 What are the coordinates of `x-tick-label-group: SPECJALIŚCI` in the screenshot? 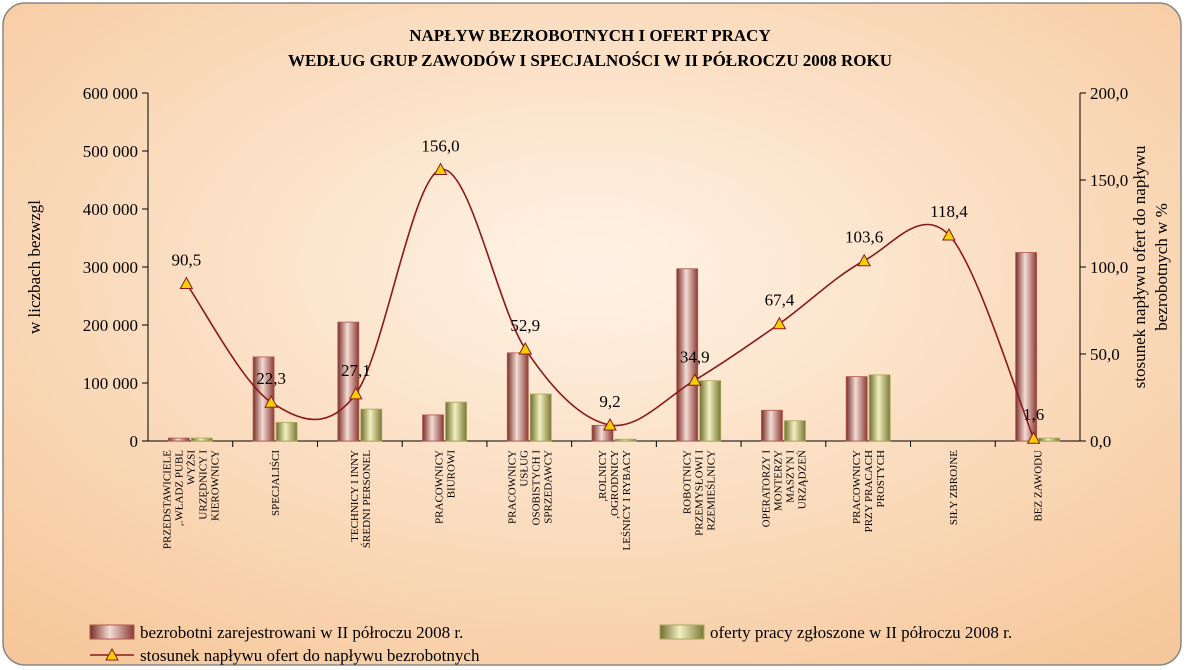 It's located at (276, 483).